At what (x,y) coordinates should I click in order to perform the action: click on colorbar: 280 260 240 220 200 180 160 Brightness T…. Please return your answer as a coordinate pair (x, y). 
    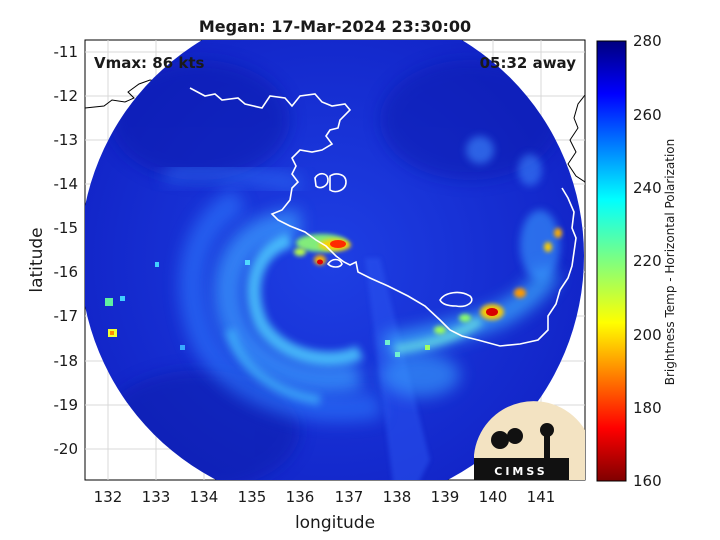
    Looking at the image, I should click on (636, 261).